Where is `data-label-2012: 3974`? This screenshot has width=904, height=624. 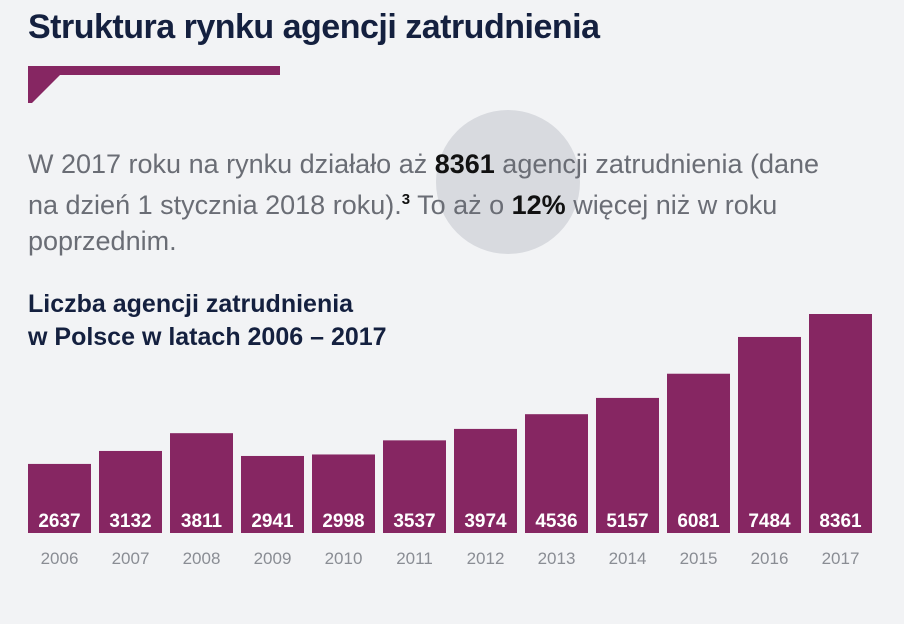
data-label-2012: 3974 is located at coordinates (485, 521).